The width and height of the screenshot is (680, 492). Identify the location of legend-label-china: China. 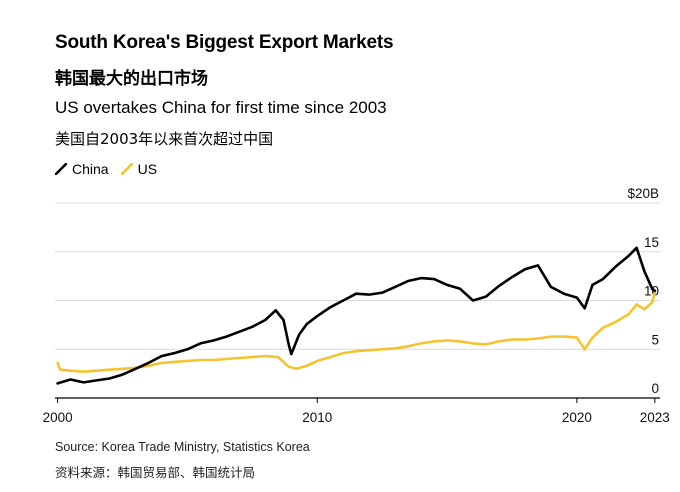
(90, 169).